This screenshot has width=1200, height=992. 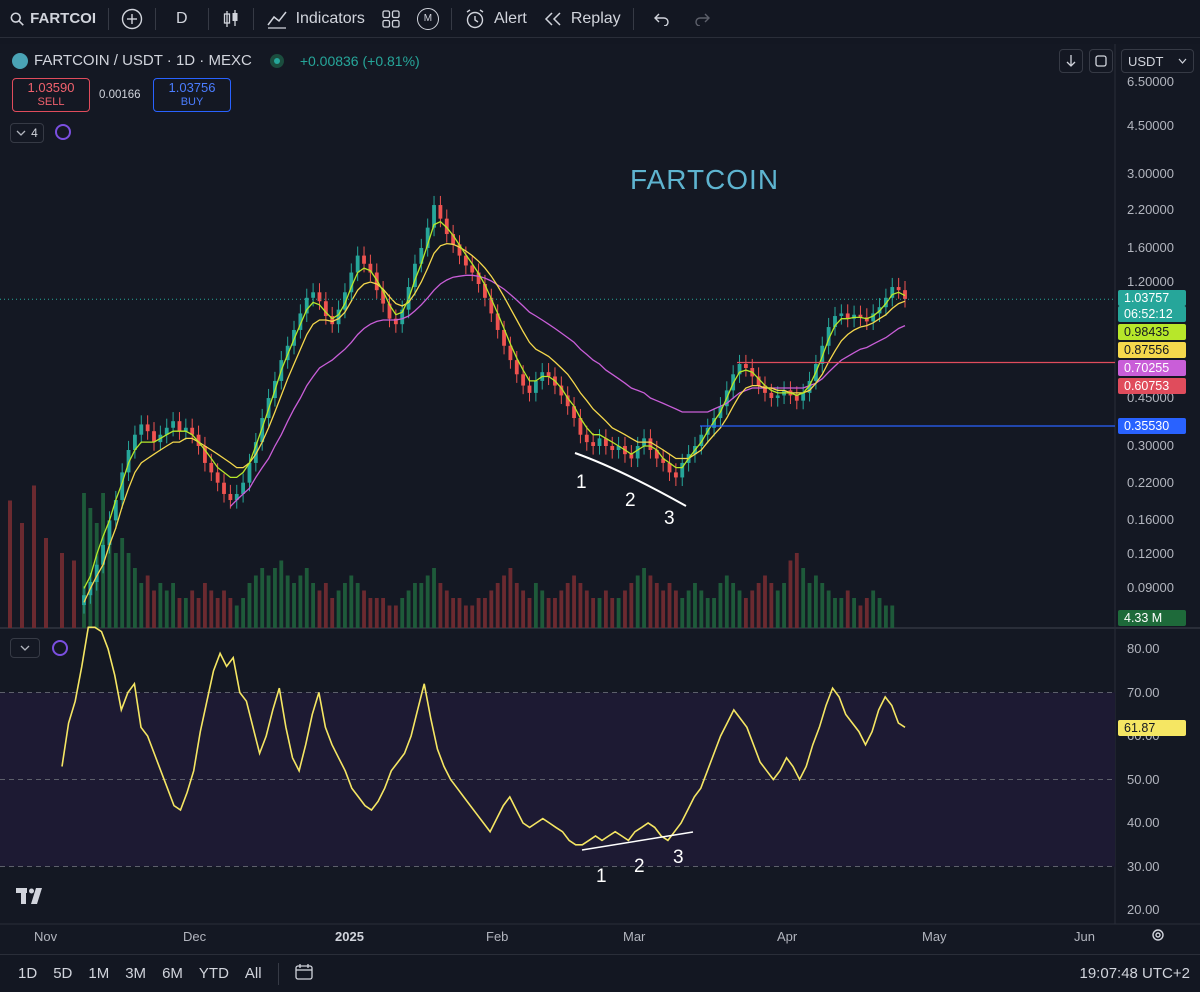 What do you see at coordinates (1101, 61) in the screenshot?
I see `fullscreen-button` at bounding box center [1101, 61].